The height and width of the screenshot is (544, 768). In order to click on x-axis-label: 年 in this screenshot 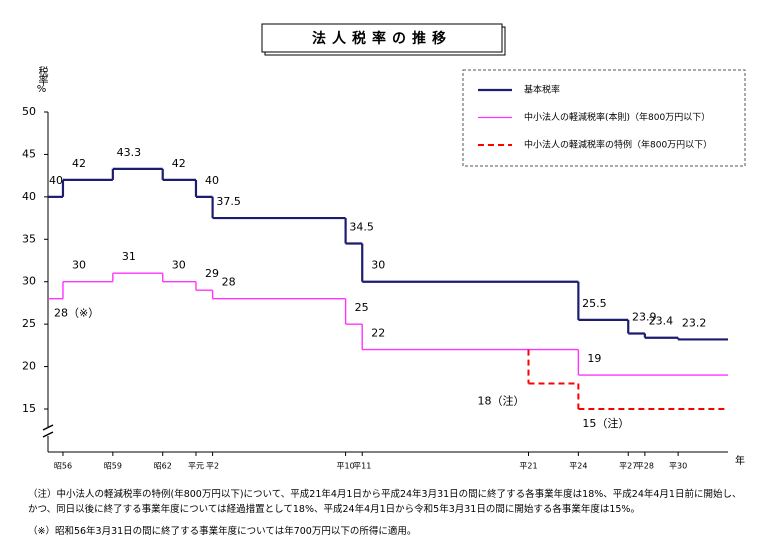, I will do `click(740, 460)`.